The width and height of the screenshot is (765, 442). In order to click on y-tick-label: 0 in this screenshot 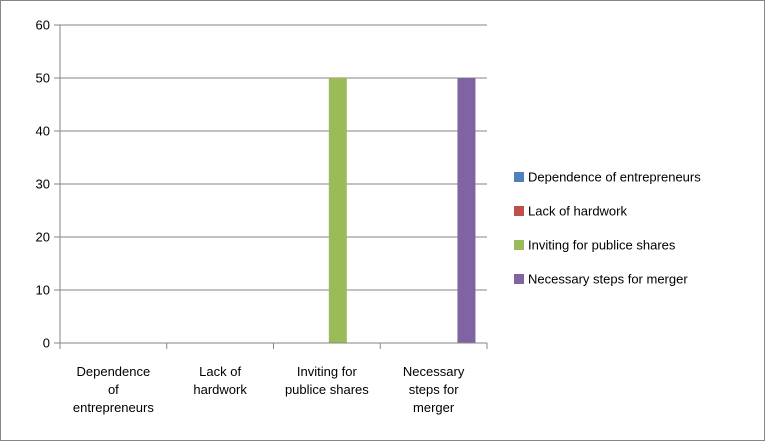, I will do `click(46, 343)`.